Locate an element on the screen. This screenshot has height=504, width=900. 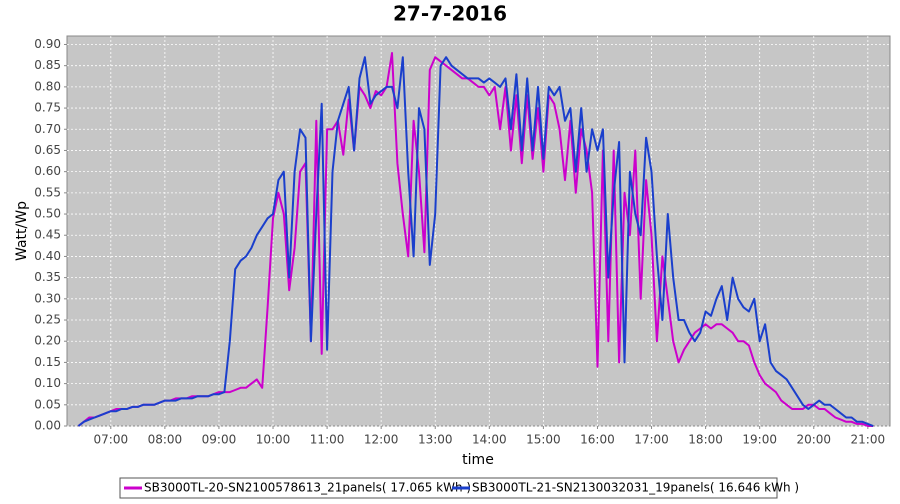
y-tick-label: 0.05 is located at coordinates (47, 404).